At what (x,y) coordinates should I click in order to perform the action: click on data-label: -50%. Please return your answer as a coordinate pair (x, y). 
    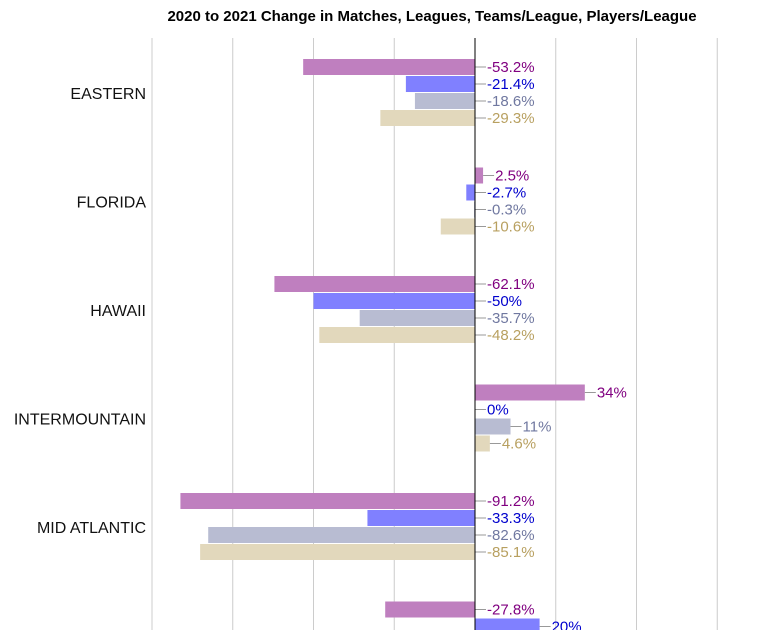
    Looking at the image, I should click on (504, 301).